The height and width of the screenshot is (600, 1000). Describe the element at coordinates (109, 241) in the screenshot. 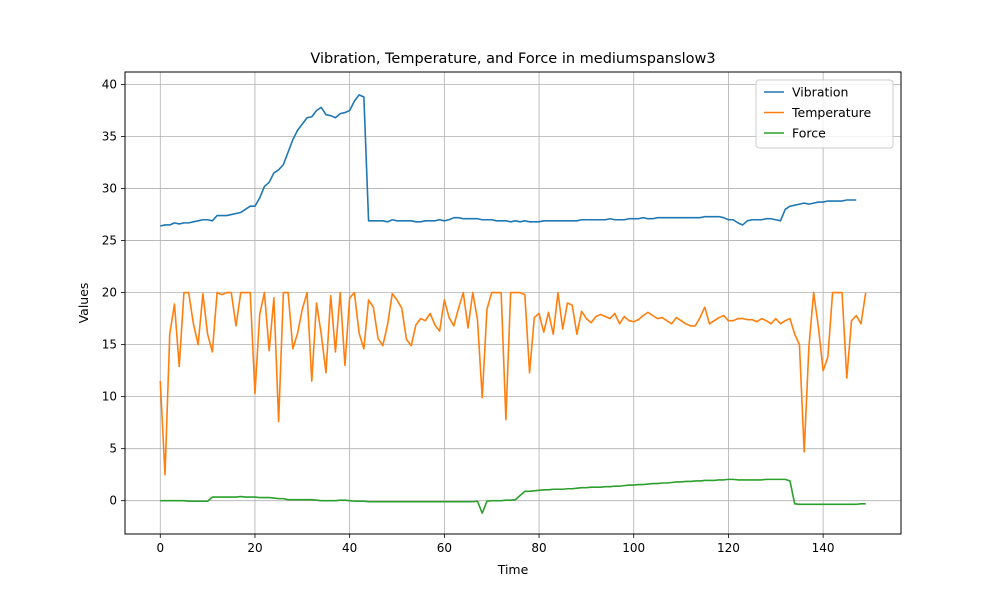

I see `y-tick-label: 25` at that location.